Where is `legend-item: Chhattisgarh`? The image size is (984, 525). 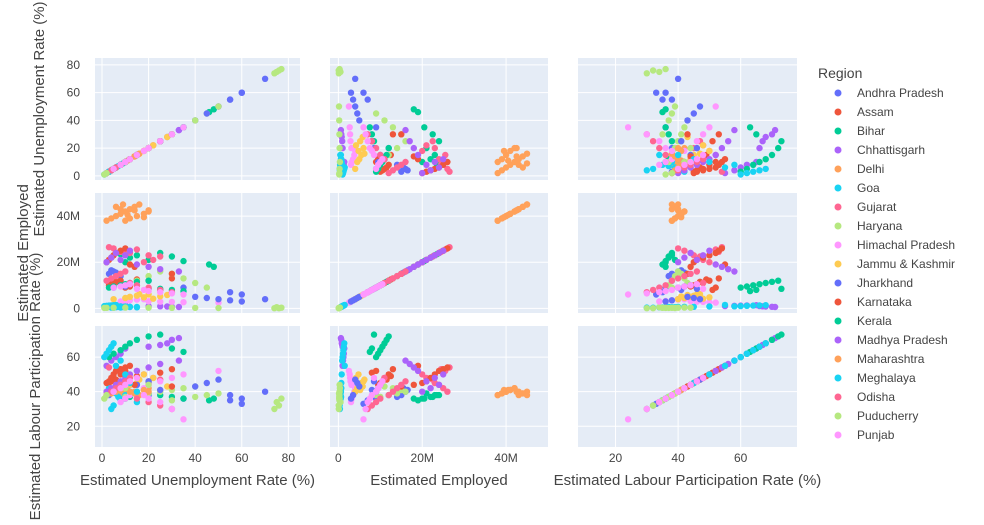 legend-item: Chhattisgarh is located at coordinates (880, 150).